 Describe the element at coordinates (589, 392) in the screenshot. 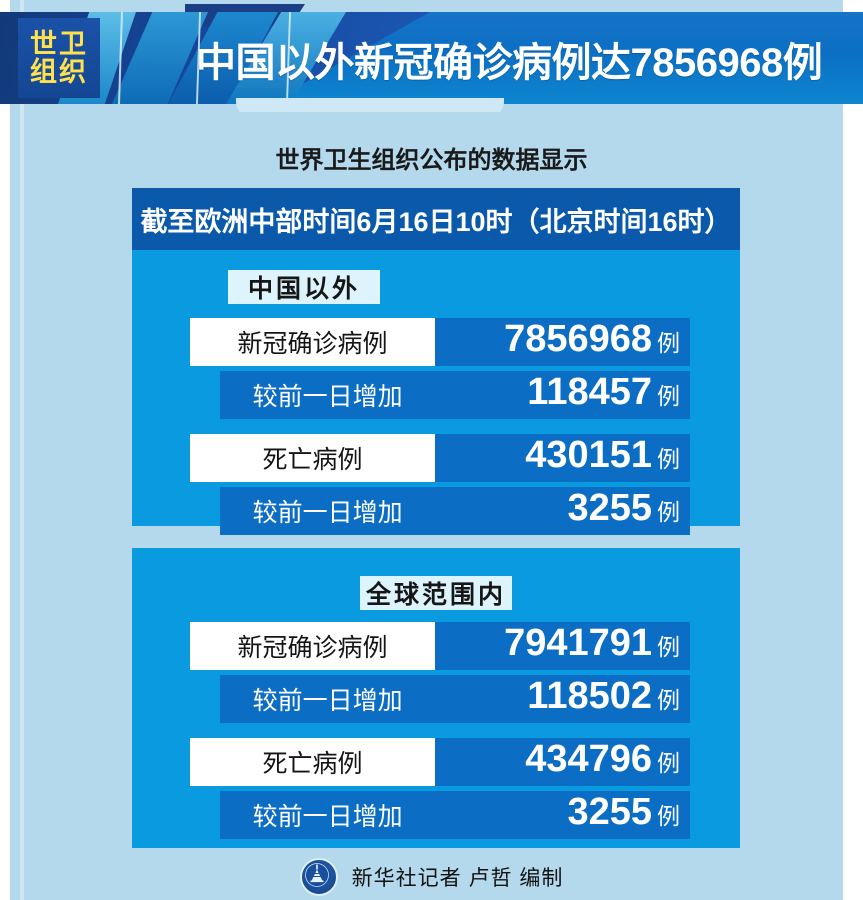

I see `row-value: 118457` at that location.